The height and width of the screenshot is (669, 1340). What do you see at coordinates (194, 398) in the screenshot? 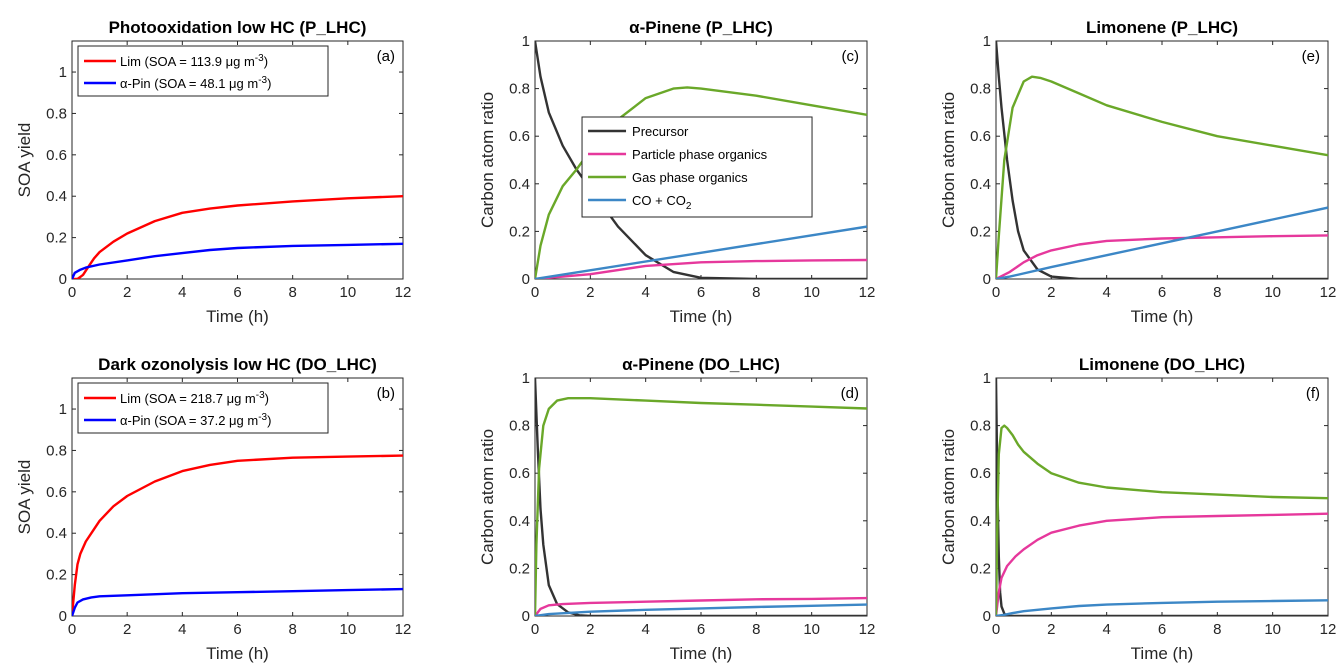
I see `legend-entry: Lim (SOA = 218.7 μg m-3)` at bounding box center [194, 398].